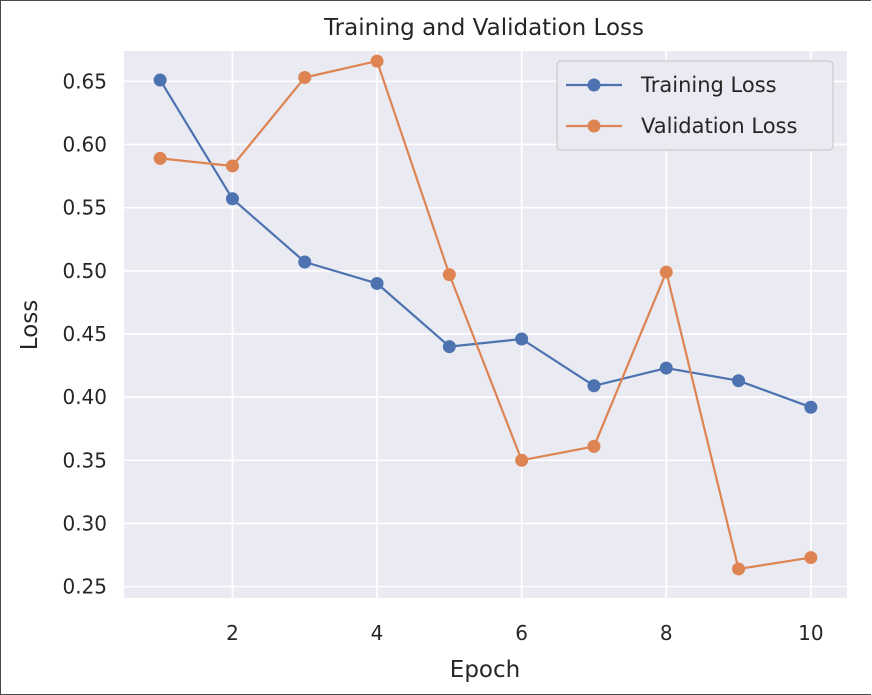 This screenshot has width=872, height=695. Describe the element at coordinates (84, 271) in the screenshot. I see `y-tick-label: 0.50` at that location.